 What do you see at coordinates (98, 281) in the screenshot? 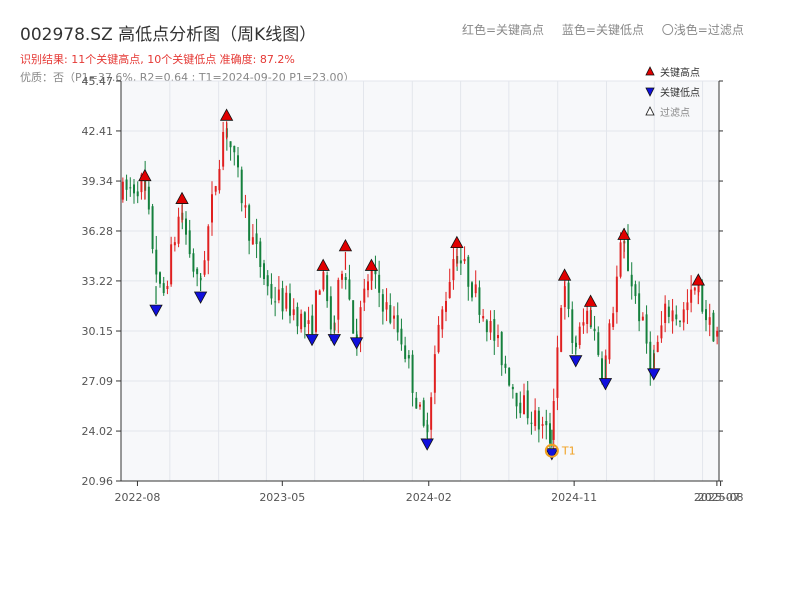
I see `y-tick-label: 33.22` at bounding box center [98, 281].